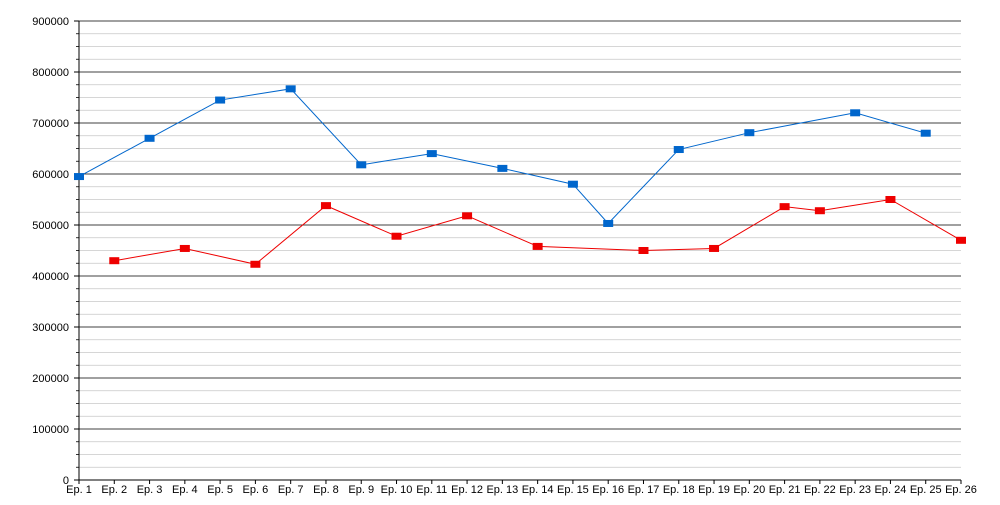 The width and height of the screenshot is (1000, 505). I want to click on y-tick-label: 500000, so click(50, 226).